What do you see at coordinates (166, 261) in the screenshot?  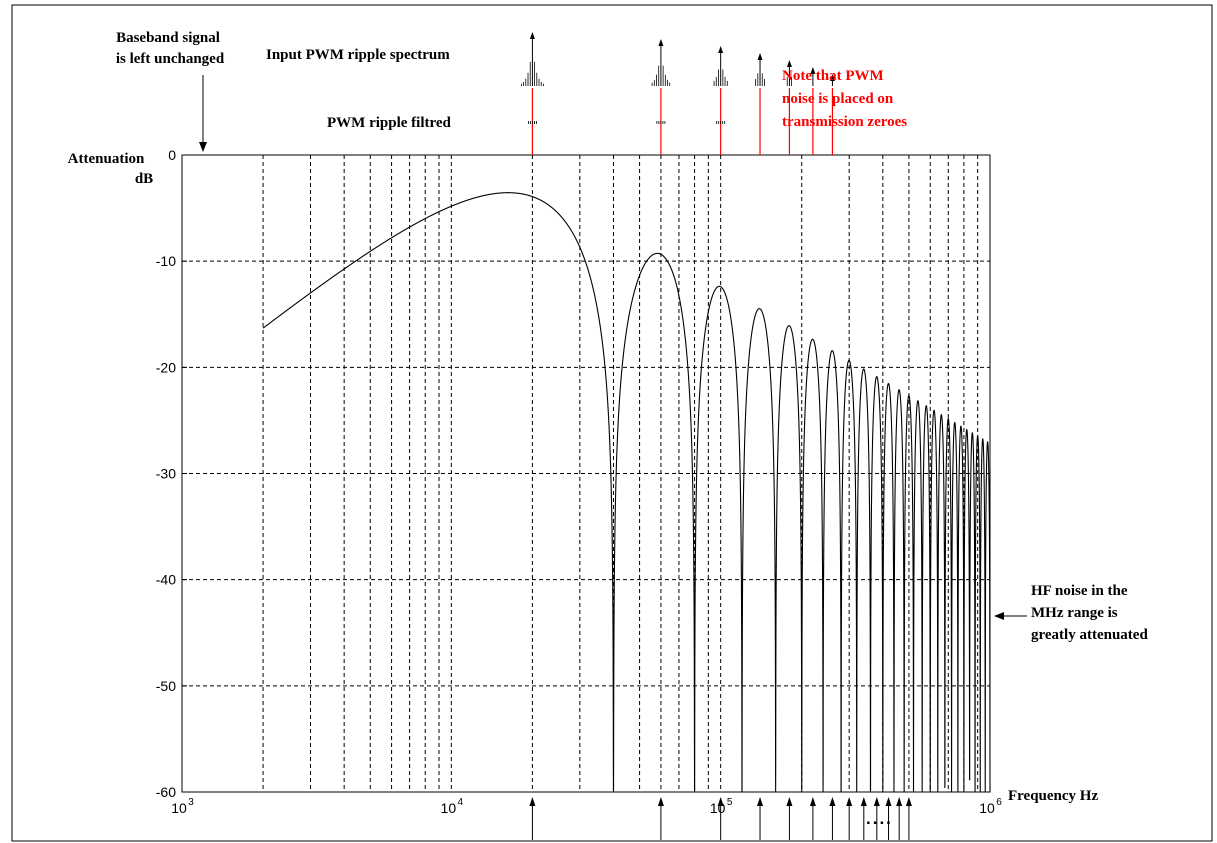 I see `y-tick-label: -10` at bounding box center [166, 261].